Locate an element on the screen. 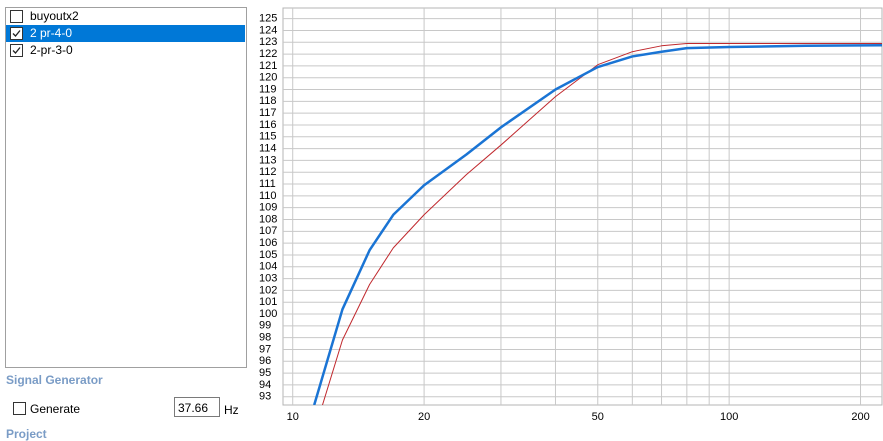  list-item: 2 pr-4-0 is located at coordinates (125, 33).